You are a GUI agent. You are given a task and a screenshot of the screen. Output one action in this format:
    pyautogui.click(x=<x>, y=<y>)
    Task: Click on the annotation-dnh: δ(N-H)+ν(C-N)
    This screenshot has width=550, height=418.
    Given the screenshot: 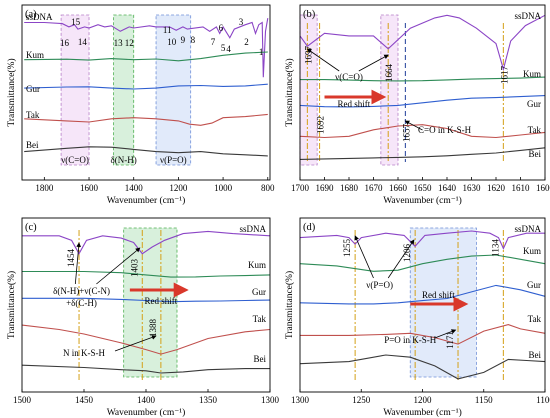 What is the action you would take?
    pyautogui.click(x=81, y=291)
    